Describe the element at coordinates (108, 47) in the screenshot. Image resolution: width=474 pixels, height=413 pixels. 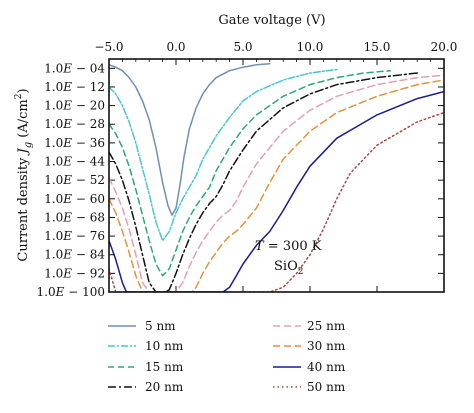
I see `x-tick-label: −5.0` at that location.